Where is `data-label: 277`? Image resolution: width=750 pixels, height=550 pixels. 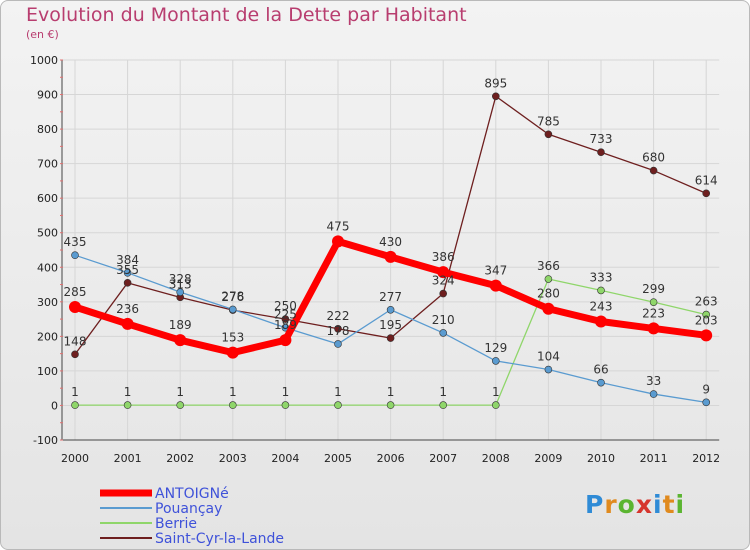
data-label: 277 is located at coordinates (390, 297).